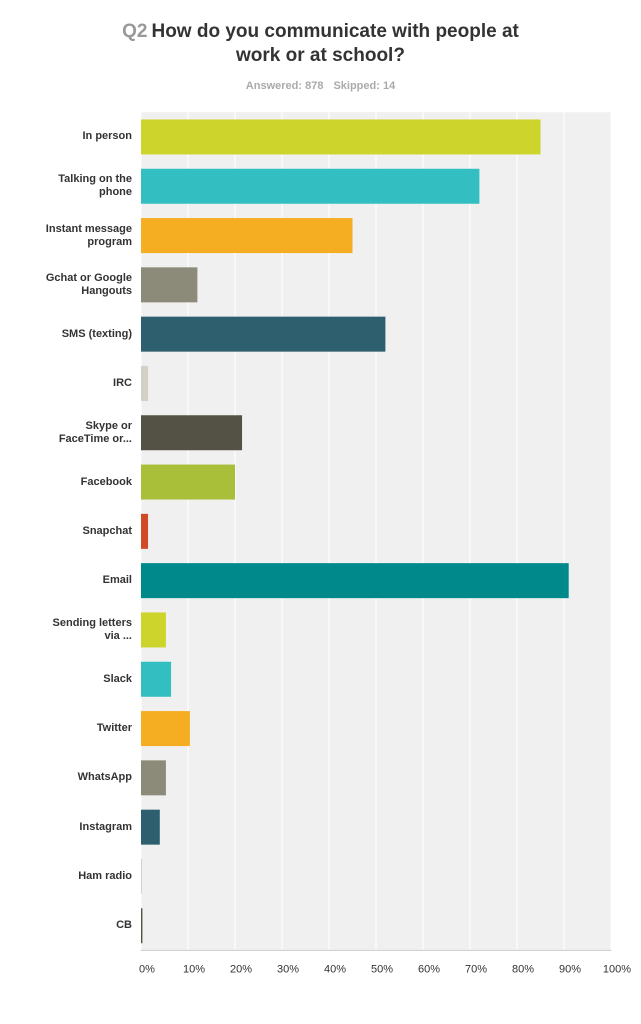  What do you see at coordinates (88, 284) in the screenshot?
I see `category-label: Gchat or Google Hangouts` at bounding box center [88, 284].